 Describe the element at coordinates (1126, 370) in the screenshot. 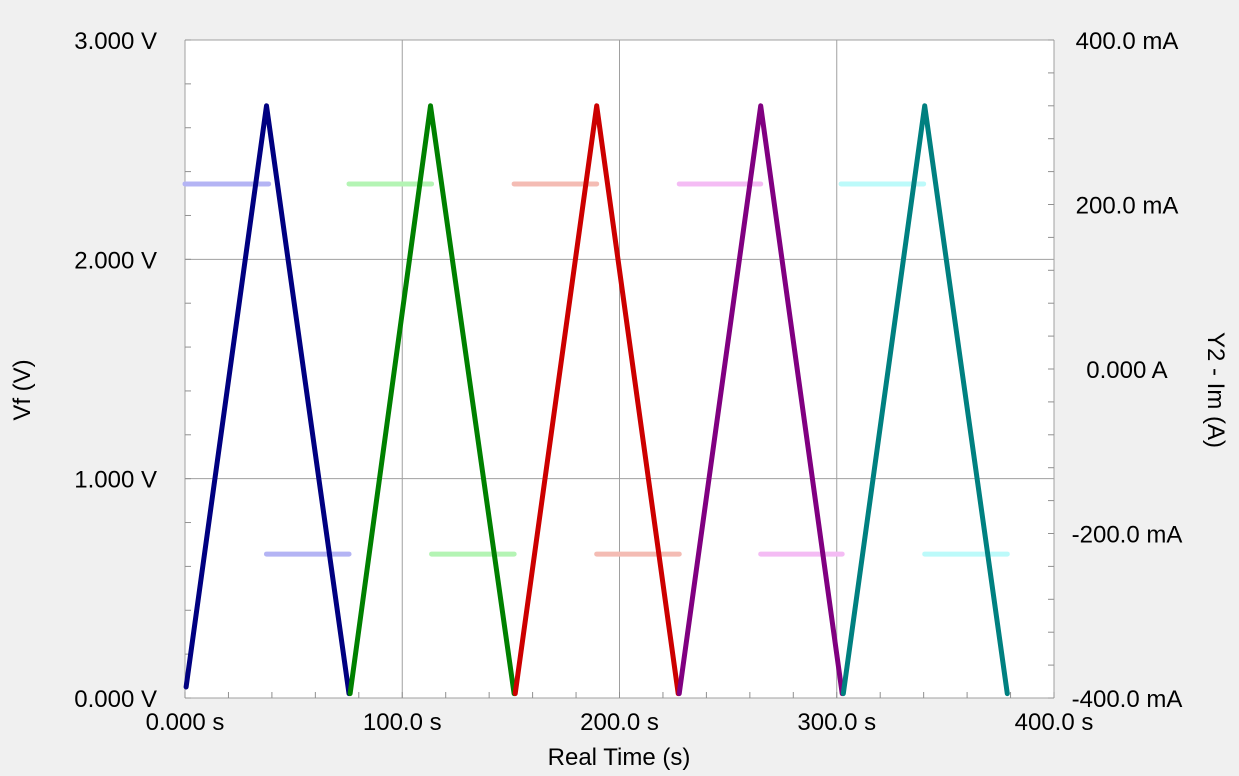

I see `y2-tick-label: 0.000 A` at that location.